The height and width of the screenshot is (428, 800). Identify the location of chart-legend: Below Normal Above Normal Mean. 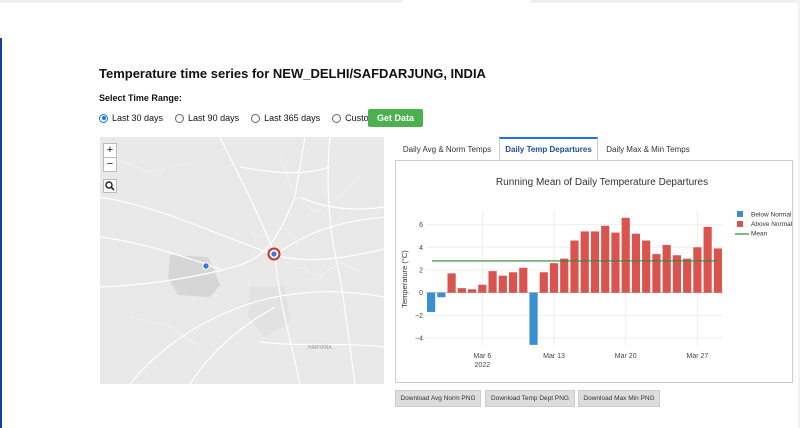
(764, 224).